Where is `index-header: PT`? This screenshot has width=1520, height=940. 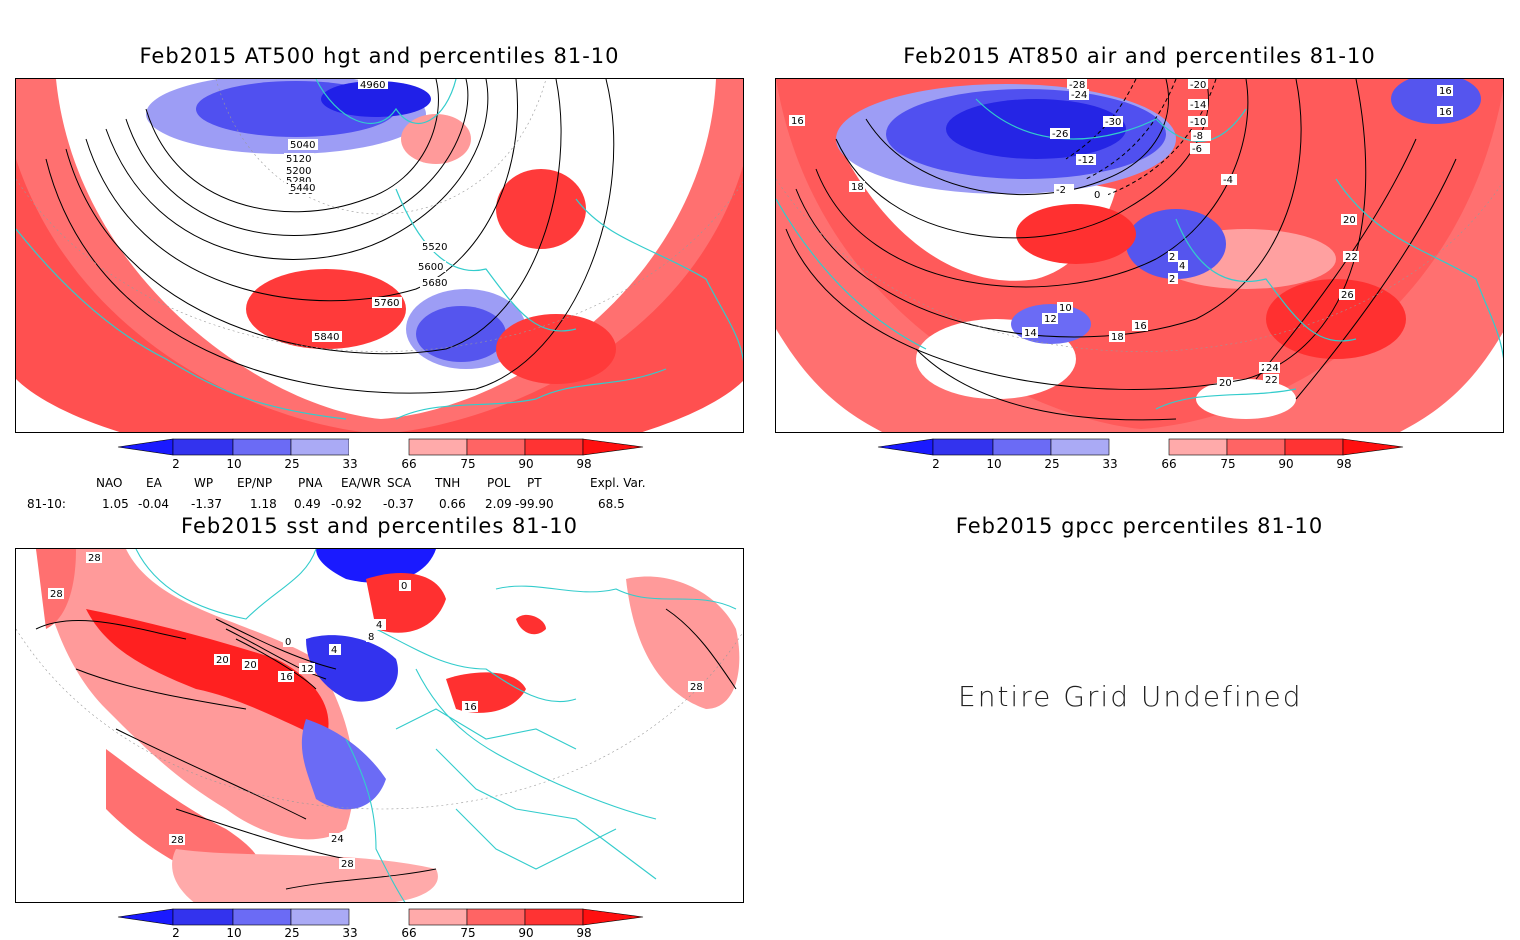
index-header: PT is located at coordinates (534, 483).